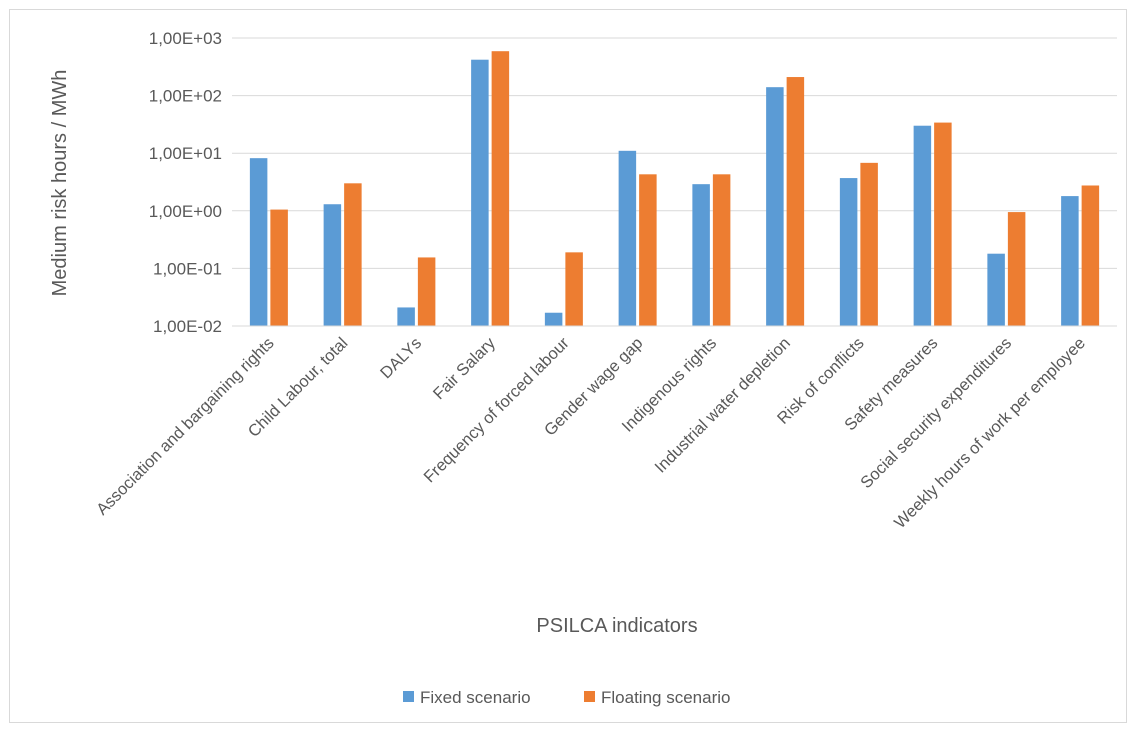  I want to click on x-axis-title: PSILCA indicators, so click(616, 626).